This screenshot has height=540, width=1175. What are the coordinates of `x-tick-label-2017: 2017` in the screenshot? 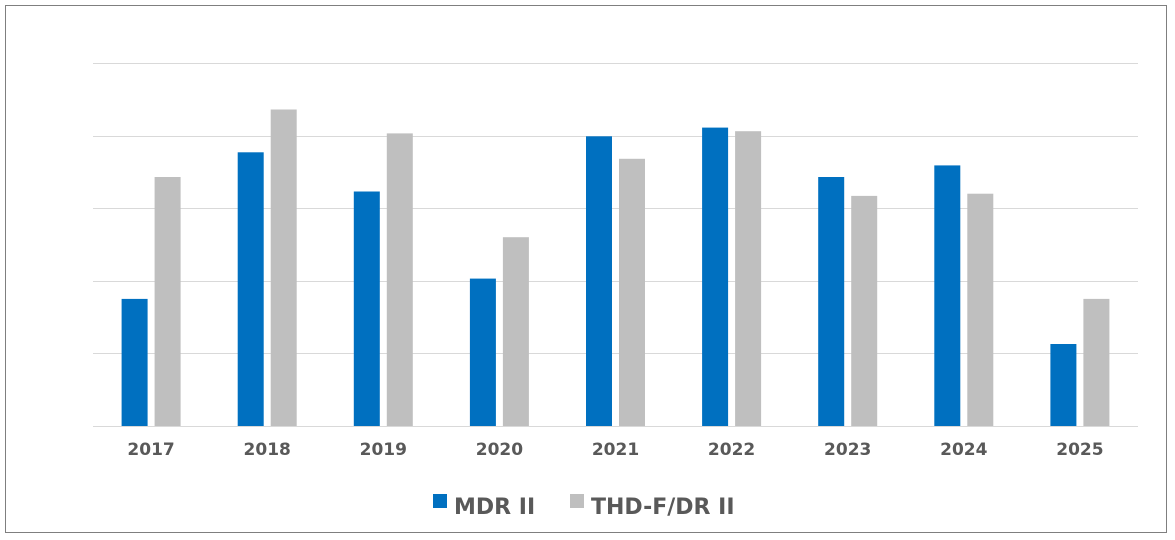 It's located at (150, 450).